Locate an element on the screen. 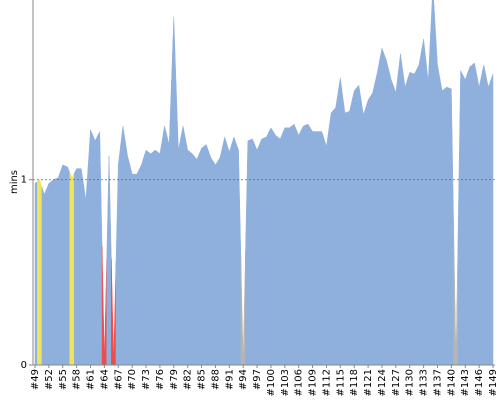 This screenshot has height=400, width=500. x-tick-label: #115 is located at coordinates (340, 382).